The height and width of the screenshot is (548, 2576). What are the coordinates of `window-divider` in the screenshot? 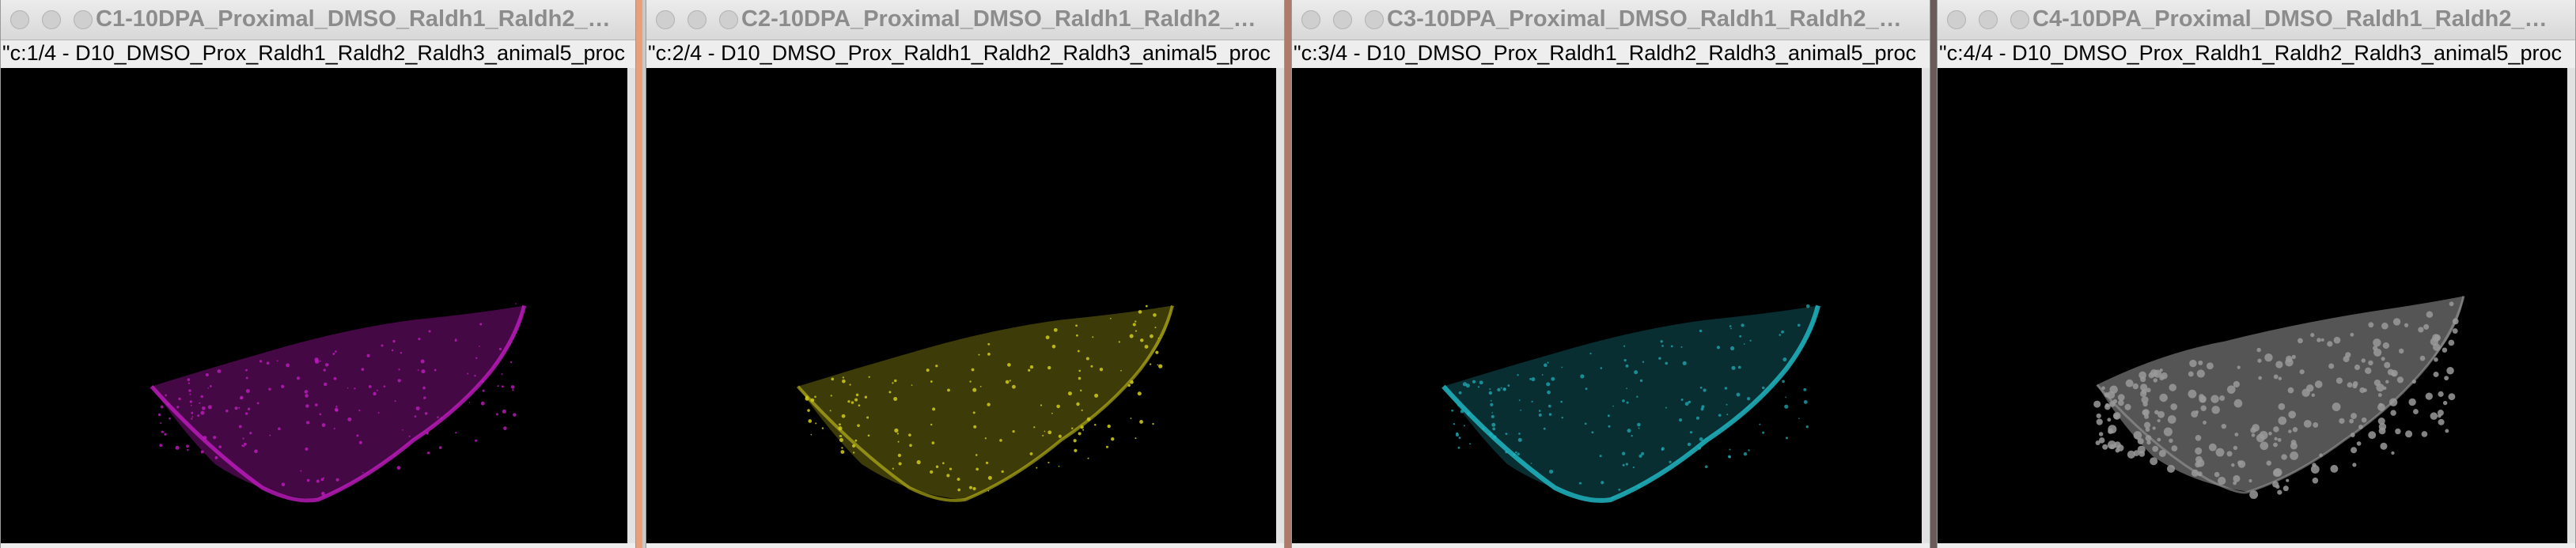 It's located at (1288, 274).